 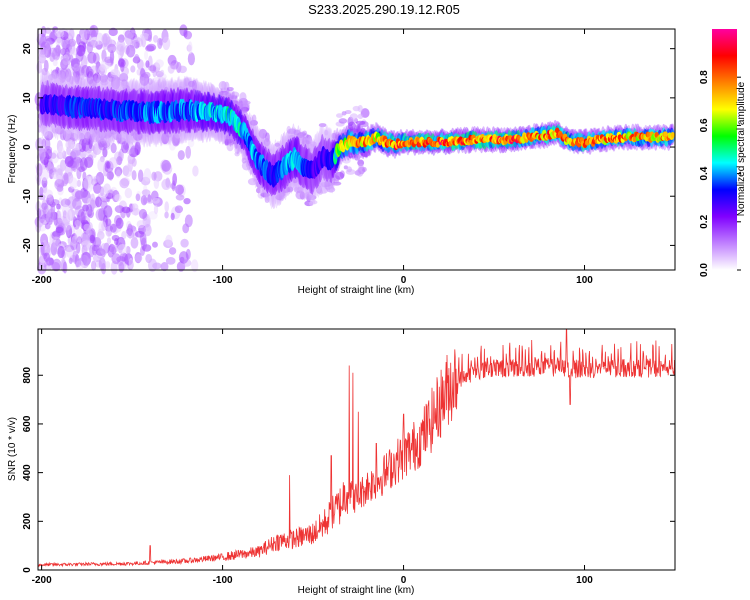 I want to click on snr-ytick-label: 200, so click(x=27, y=521).